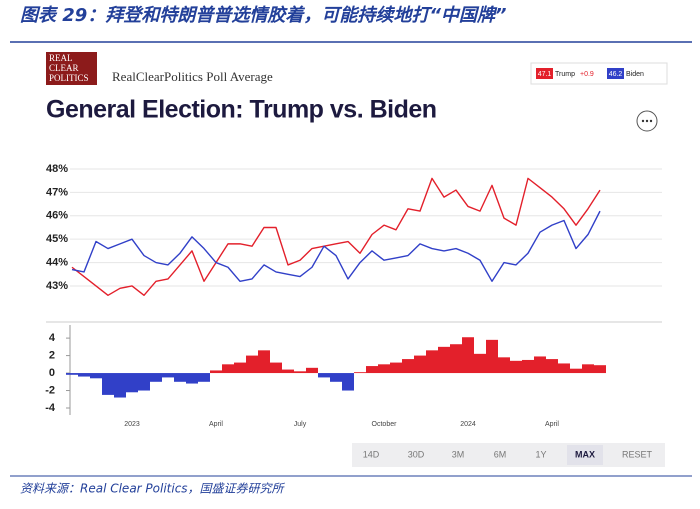 This screenshot has height=509, width=700. I want to click on range-button: 14D, so click(371, 454).